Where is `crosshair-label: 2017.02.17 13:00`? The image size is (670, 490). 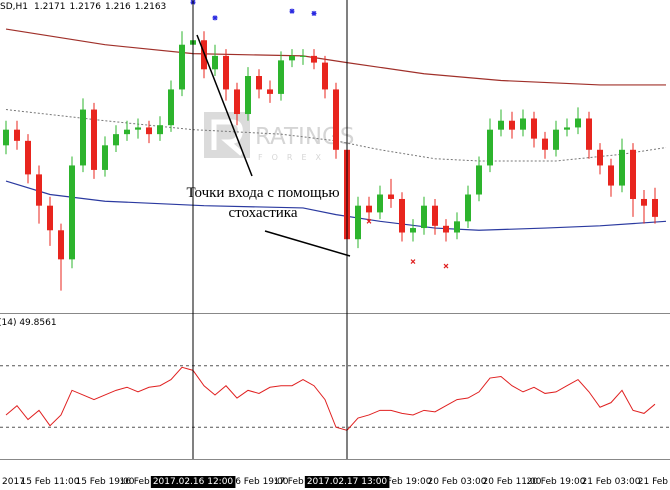 crosshair-label: 2017.02.17 13:00 is located at coordinates (347, 482).